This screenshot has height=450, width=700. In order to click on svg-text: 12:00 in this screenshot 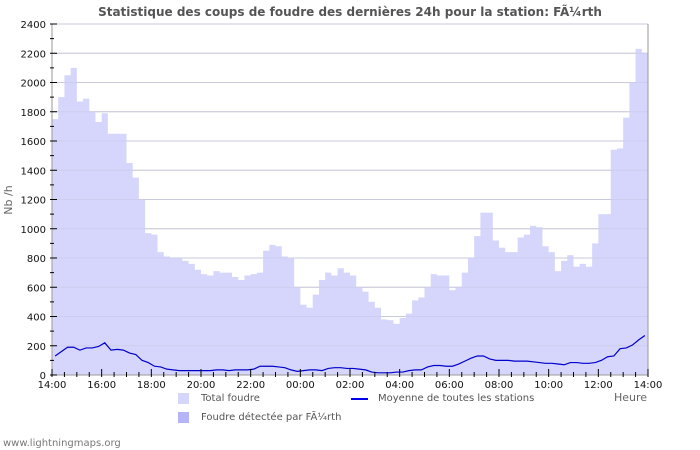, I will do `click(598, 385)`.